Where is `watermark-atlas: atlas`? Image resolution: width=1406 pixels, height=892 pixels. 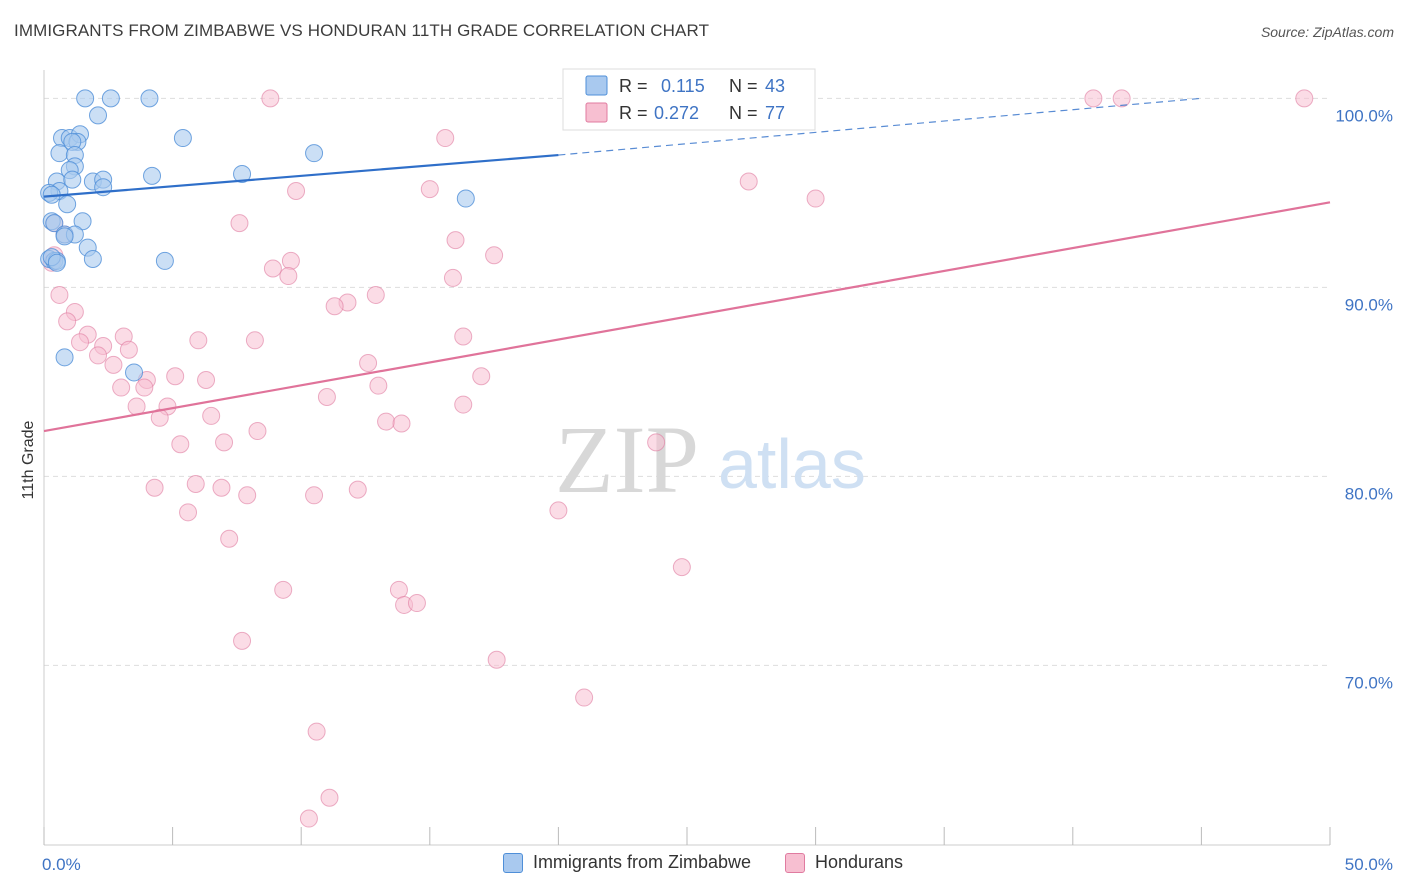 watermark-atlas: atlas is located at coordinates (792, 464).